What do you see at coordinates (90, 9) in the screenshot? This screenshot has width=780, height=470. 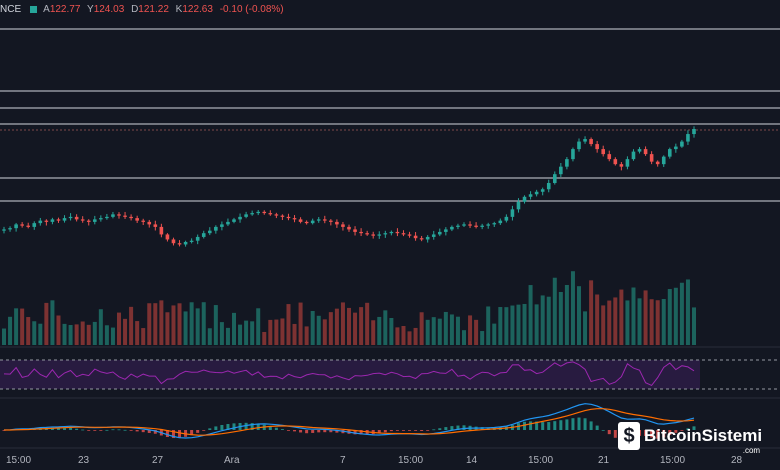 I see `high-label: Y` at bounding box center [90, 9].